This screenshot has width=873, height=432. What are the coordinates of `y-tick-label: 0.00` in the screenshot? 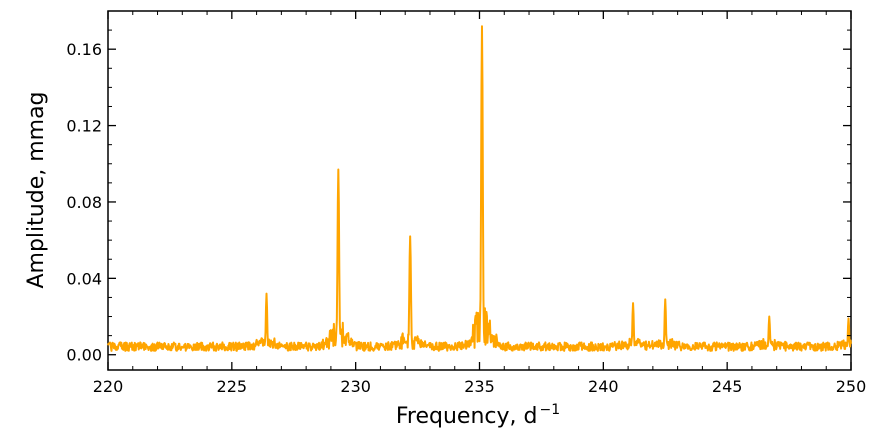 It's located at (84, 355).